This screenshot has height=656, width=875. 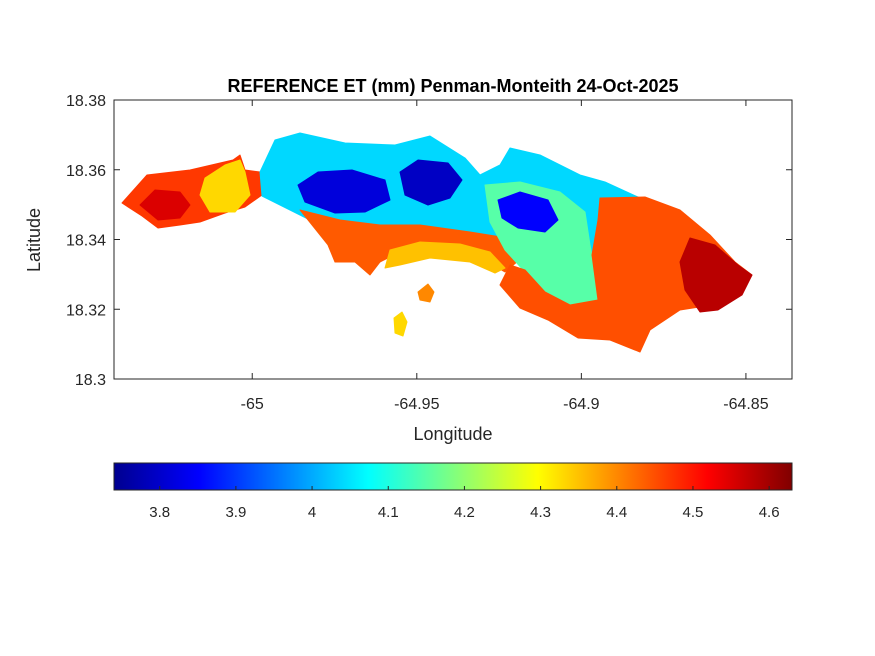 What do you see at coordinates (452, 434) in the screenshot?
I see `x-axis-label: Longitude` at bounding box center [452, 434].